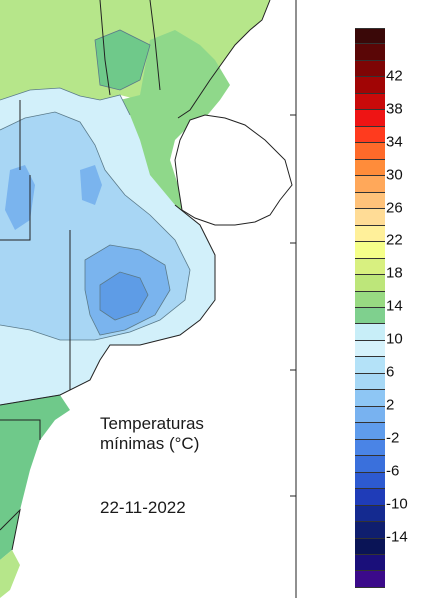 The height and width of the screenshot is (598, 439). I want to click on legend-label: 2, so click(390, 405).